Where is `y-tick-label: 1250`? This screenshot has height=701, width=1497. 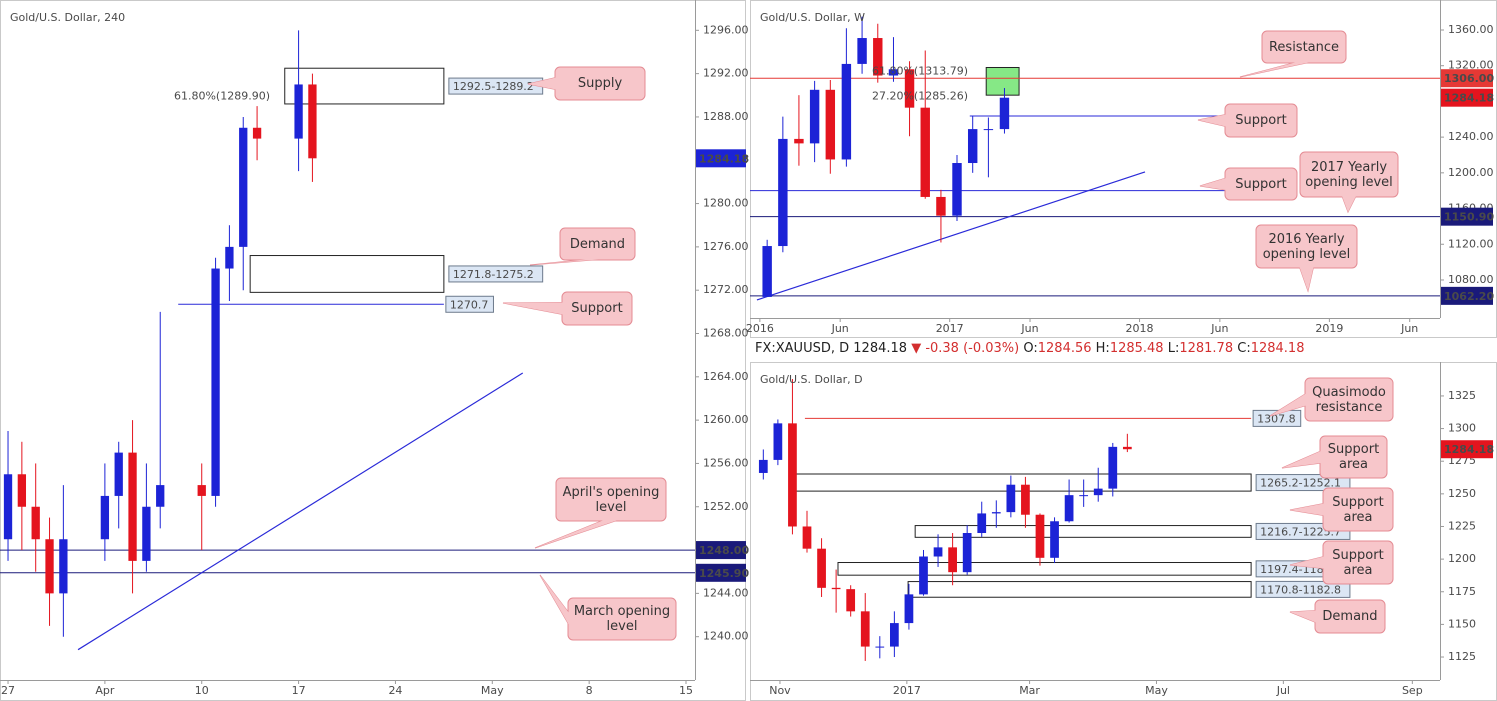 y-tick-label: 1250 is located at coordinates (1462, 493).